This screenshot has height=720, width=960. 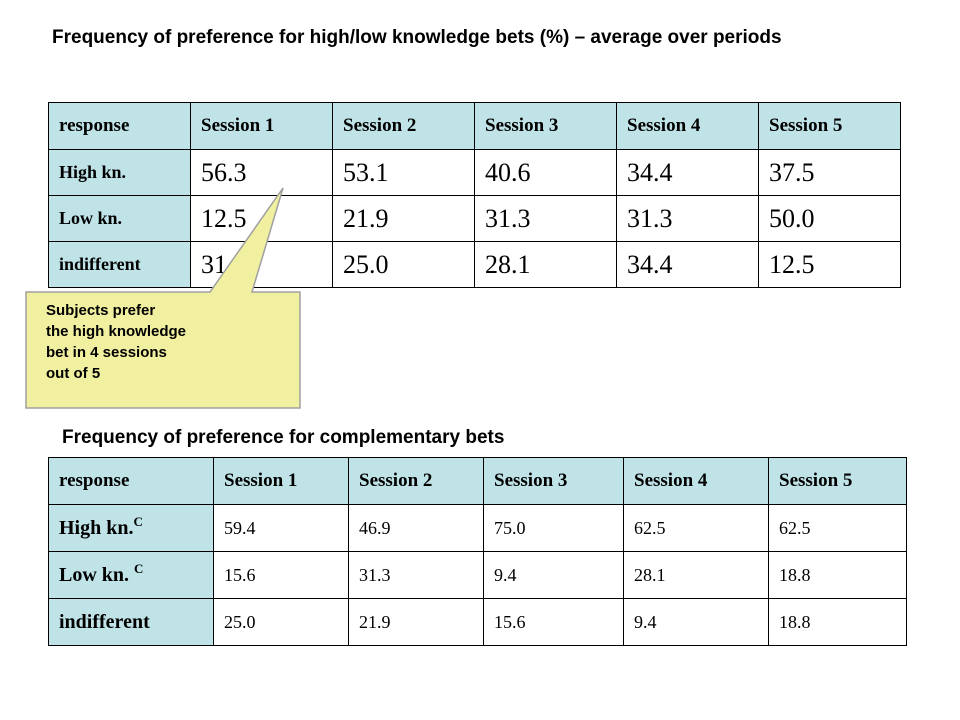 I want to click on table-cell: 34.4, so click(x=687, y=172).